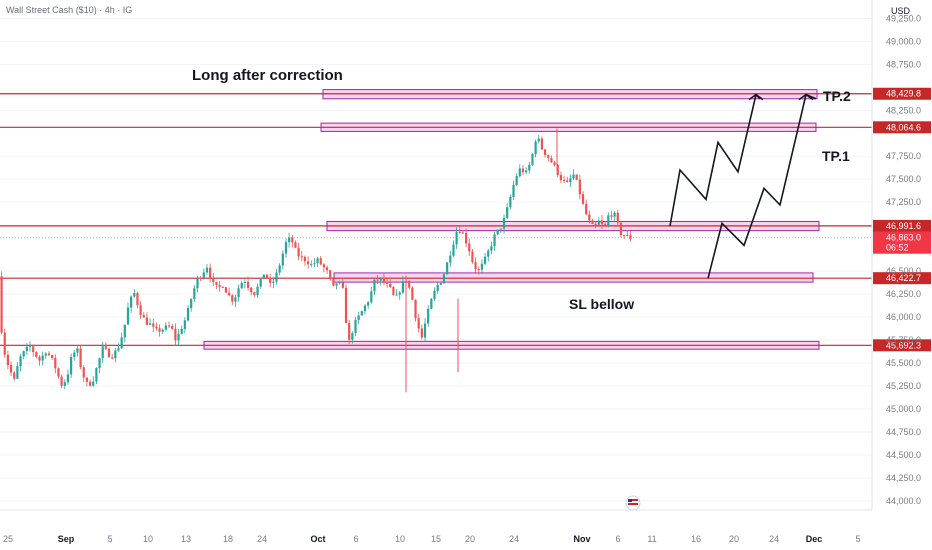 The height and width of the screenshot is (550, 932). Describe the element at coordinates (903, 271) in the screenshot. I see `y-tick-label: 46,500.0` at that location.